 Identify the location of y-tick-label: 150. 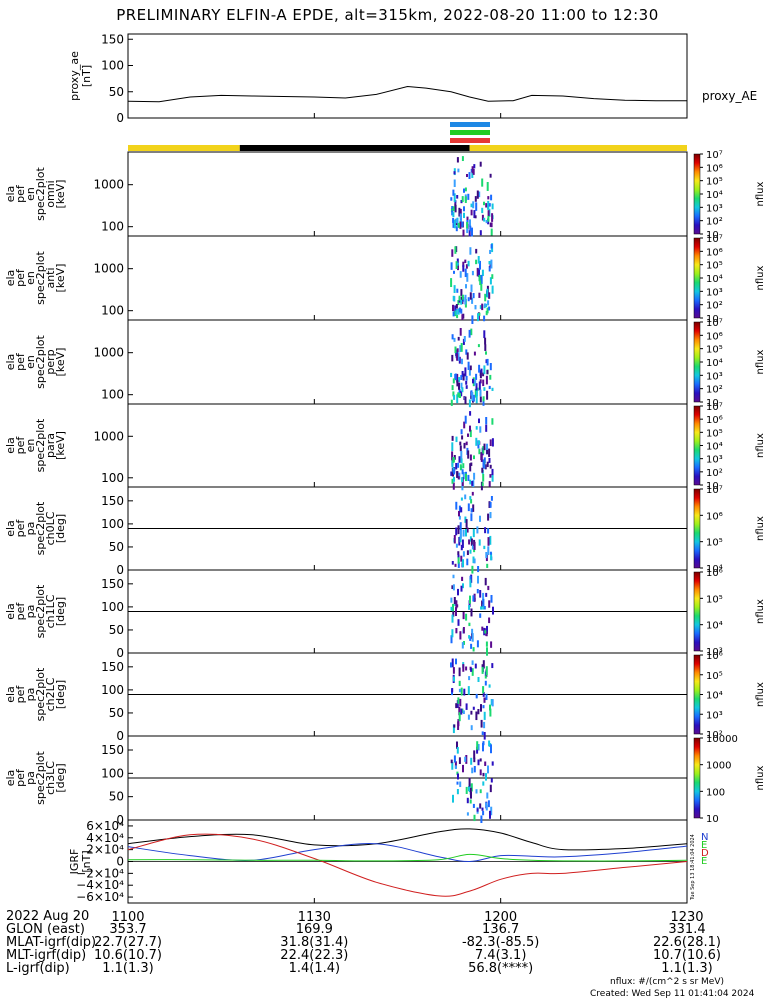
(112, 667).